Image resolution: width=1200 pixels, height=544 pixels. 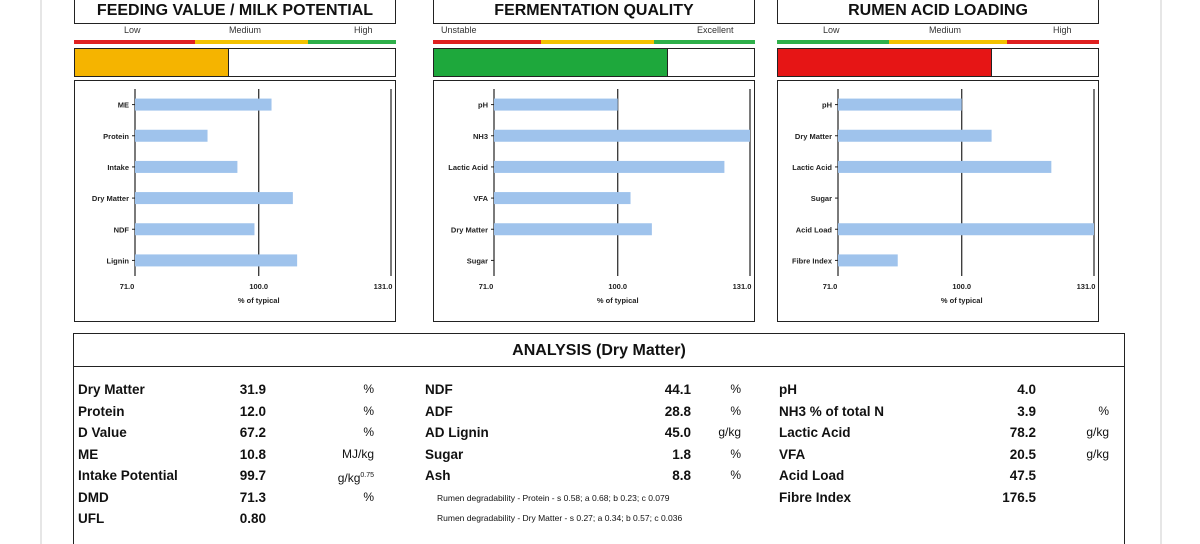 I want to click on panel-title: FEEDING VALUE / MILK POTENTIAL, so click(x=235, y=12).